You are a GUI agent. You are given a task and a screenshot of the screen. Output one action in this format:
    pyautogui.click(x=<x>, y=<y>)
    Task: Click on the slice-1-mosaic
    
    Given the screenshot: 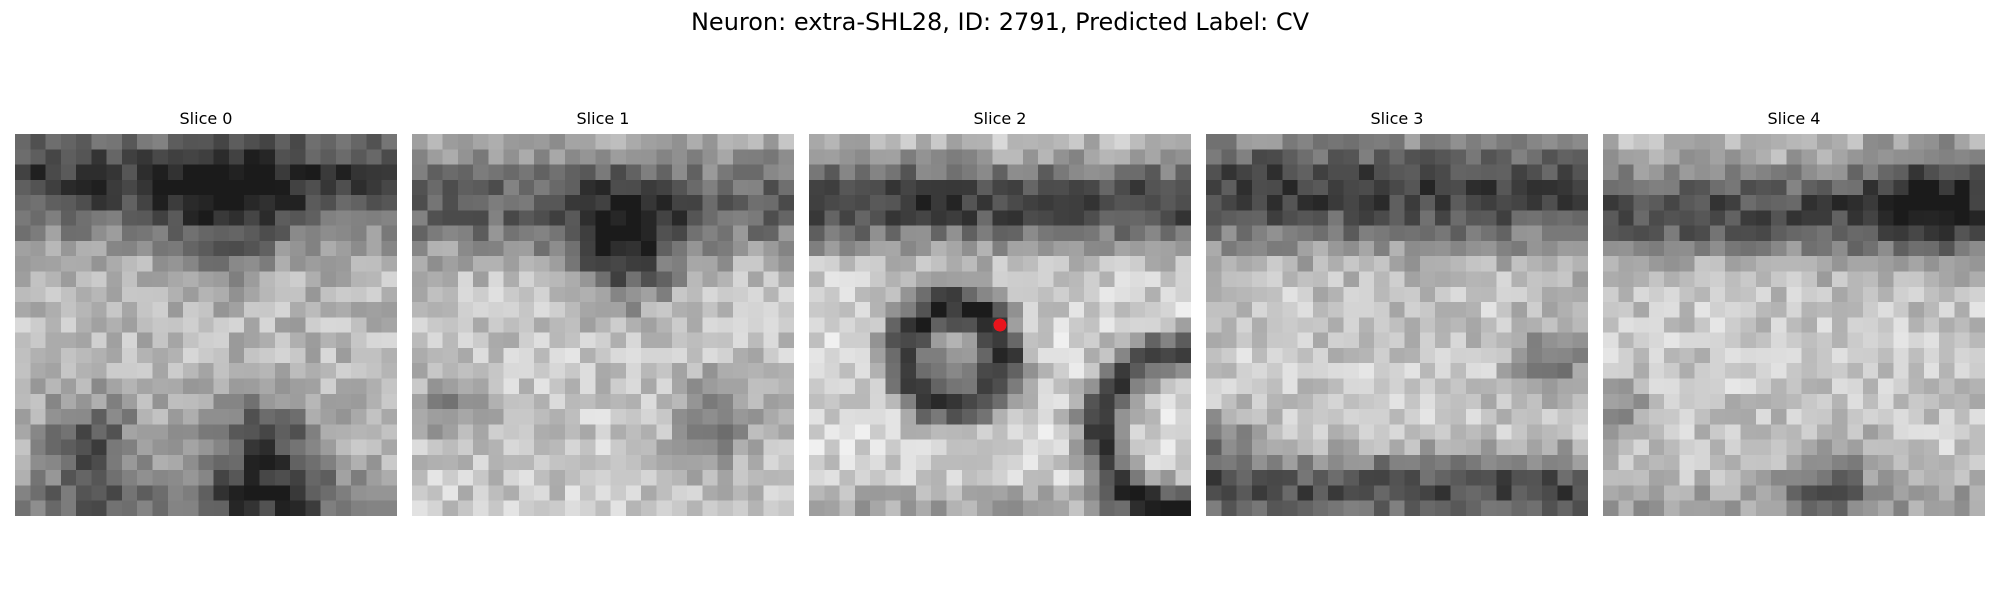 What is the action you would take?
    pyautogui.click(x=603, y=325)
    